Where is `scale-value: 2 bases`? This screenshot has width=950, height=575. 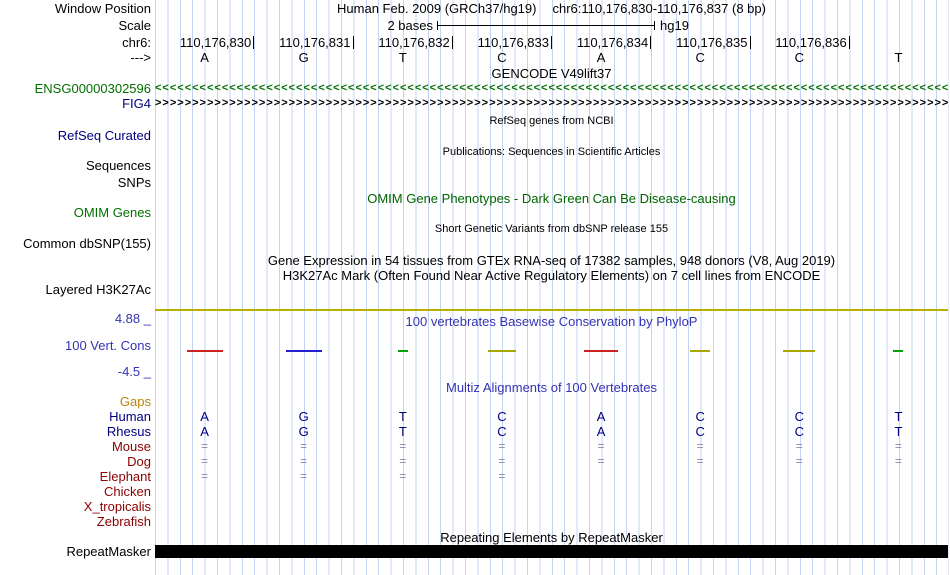 scale-value: 2 bases is located at coordinates (410, 25).